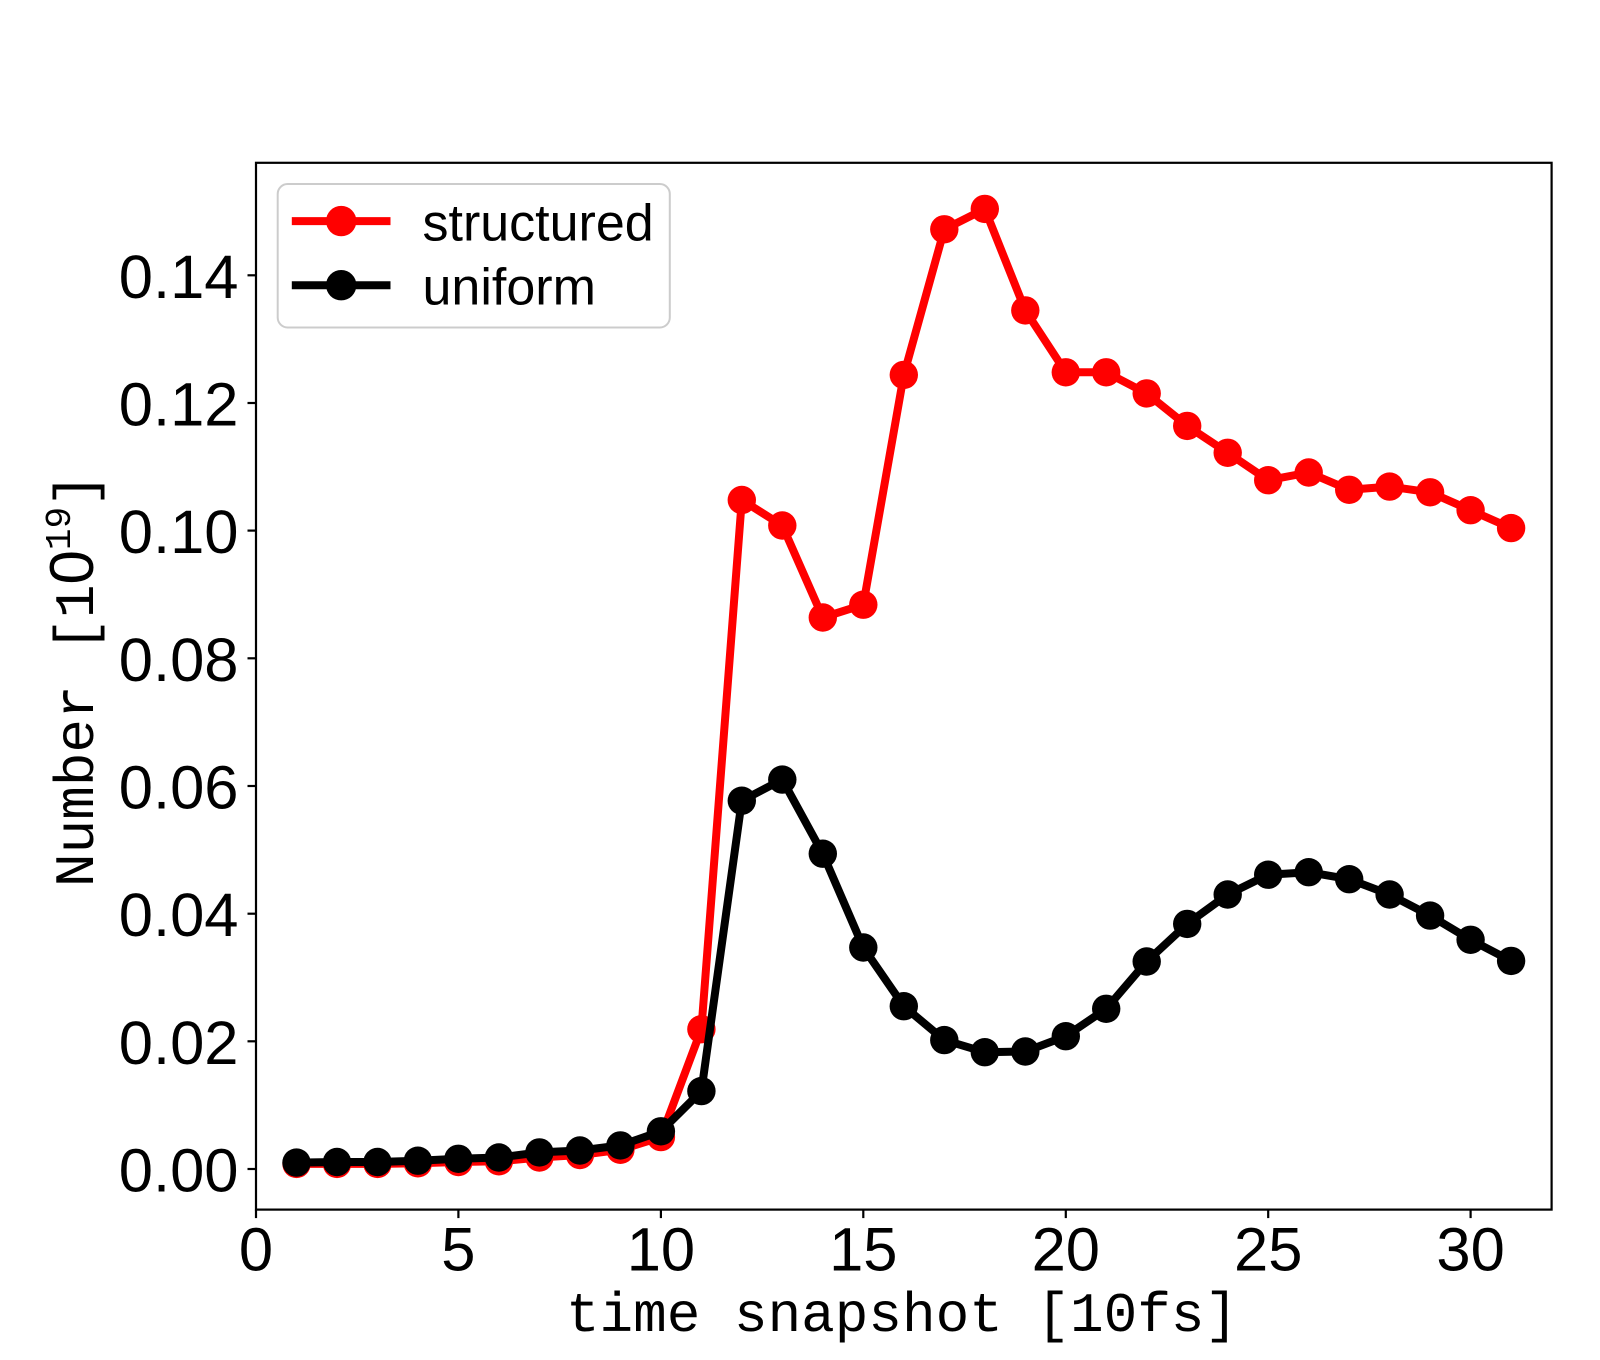  What do you see at coordinates (458, 1250) in the screenshot?
I see `svg-text: 5` at bounding box center [458, 1250].